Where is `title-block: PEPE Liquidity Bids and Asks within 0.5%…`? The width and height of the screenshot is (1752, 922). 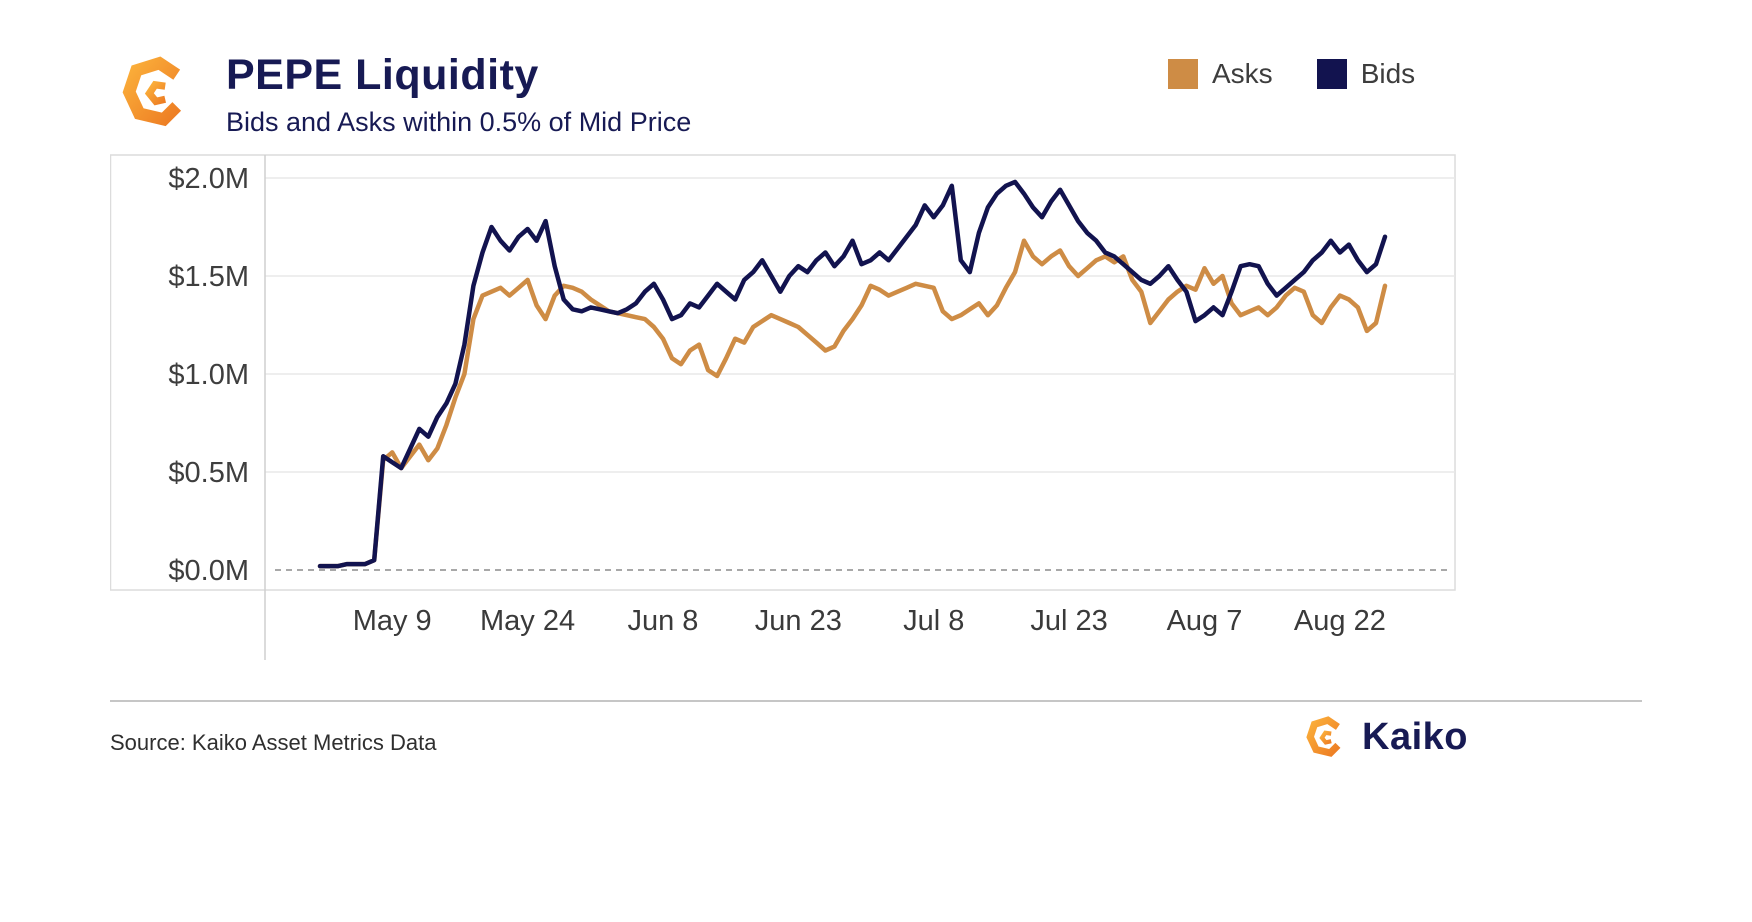 title-block: PEPE Liquidity Bids and Asks within 0.5%… is located at coordinates (459, 94).